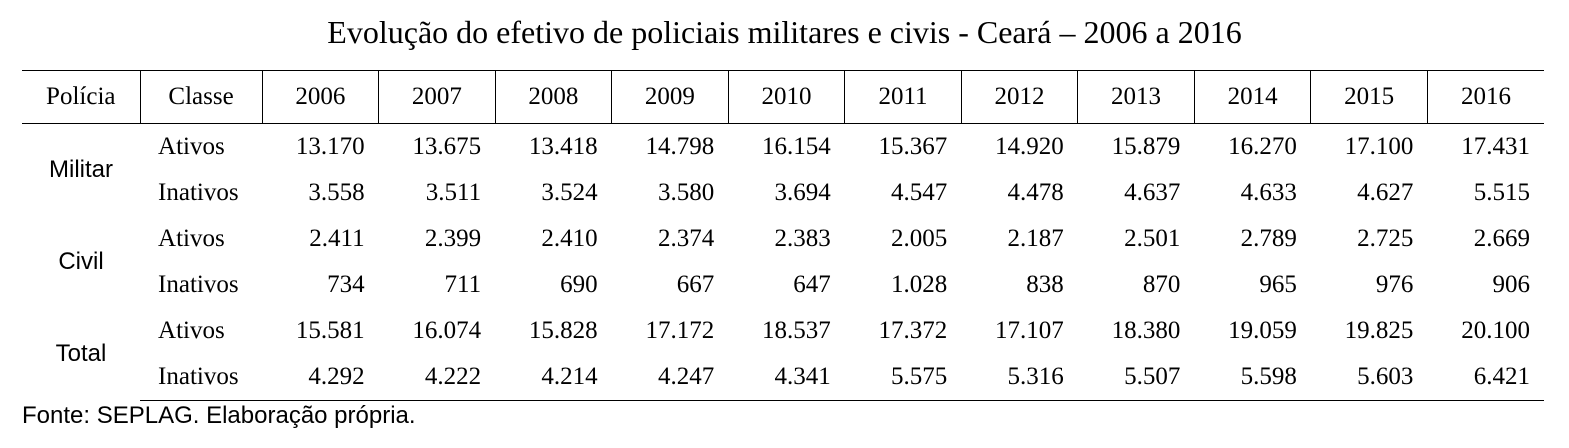  What do you see at coordinates (1268, 192) in the screenshot?
I see `value-cell: 4.633` at bounding box center [1268, 192].